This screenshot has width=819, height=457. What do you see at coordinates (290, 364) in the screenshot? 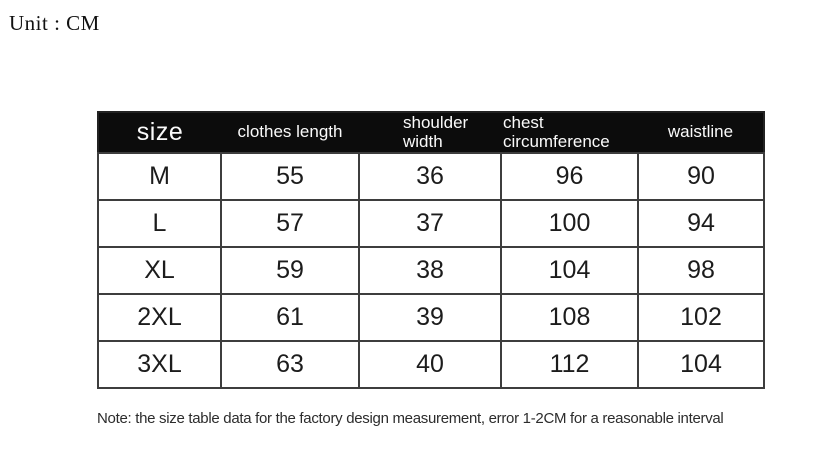
I see `clothes-length-cell: 63` at bounding box center [290, 364].